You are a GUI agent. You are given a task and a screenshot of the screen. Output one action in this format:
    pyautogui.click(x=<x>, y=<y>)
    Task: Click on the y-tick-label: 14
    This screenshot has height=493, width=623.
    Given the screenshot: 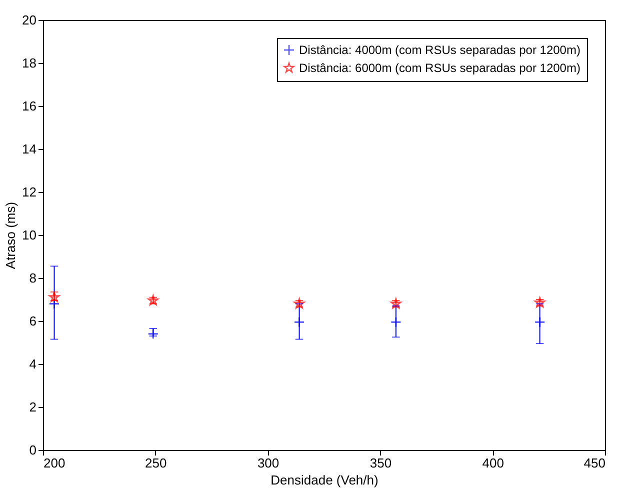 What is the action you would take?
    pyautogui.click(x=29, y=149)
    